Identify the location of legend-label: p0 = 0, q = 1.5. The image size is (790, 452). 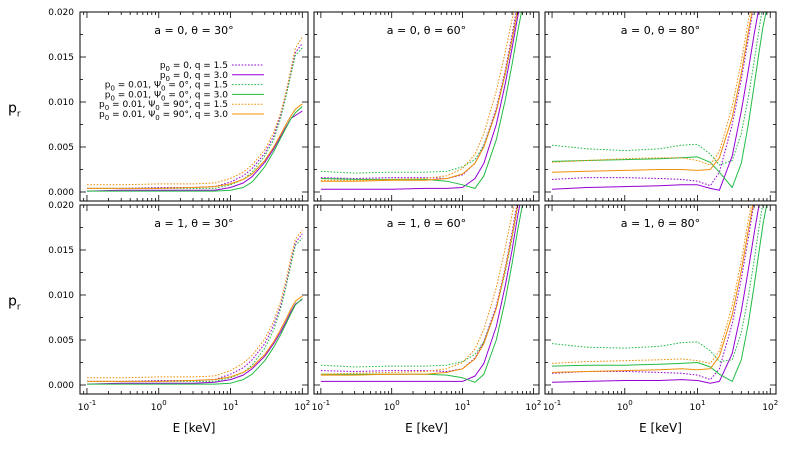
(194, 67).